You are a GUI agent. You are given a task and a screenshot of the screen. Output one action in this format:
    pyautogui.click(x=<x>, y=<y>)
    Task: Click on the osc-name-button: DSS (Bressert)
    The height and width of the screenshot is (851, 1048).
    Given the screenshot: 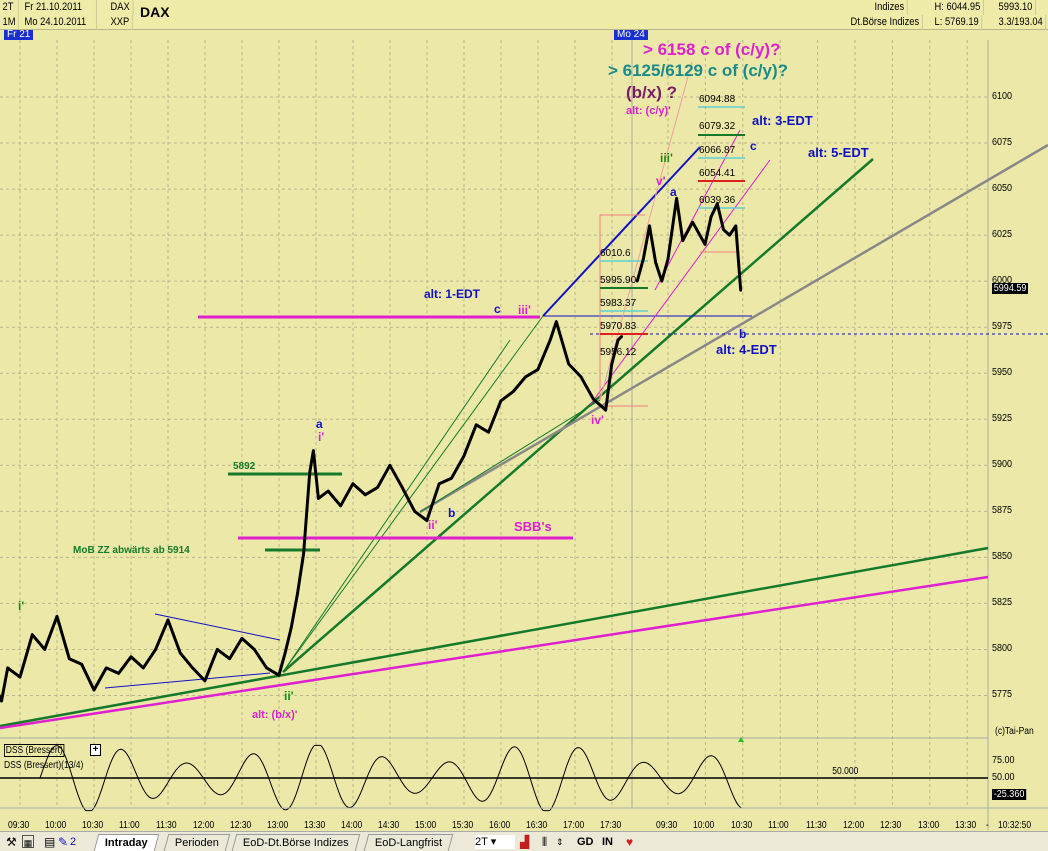 What is the action you would take?
    pyautogui.click(x=34, y=750)
    